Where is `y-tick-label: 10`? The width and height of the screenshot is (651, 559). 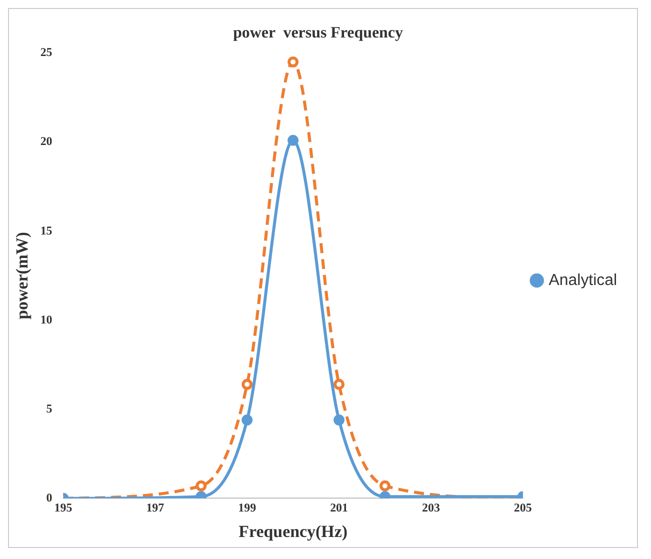 y-tick-label: 10 is located at coordinates (46, 319).